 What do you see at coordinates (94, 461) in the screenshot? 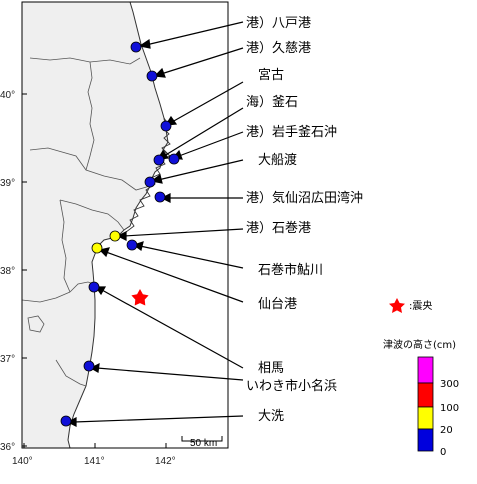
I see `lon-tick-141: 141°` at bounding box center [94, 461].